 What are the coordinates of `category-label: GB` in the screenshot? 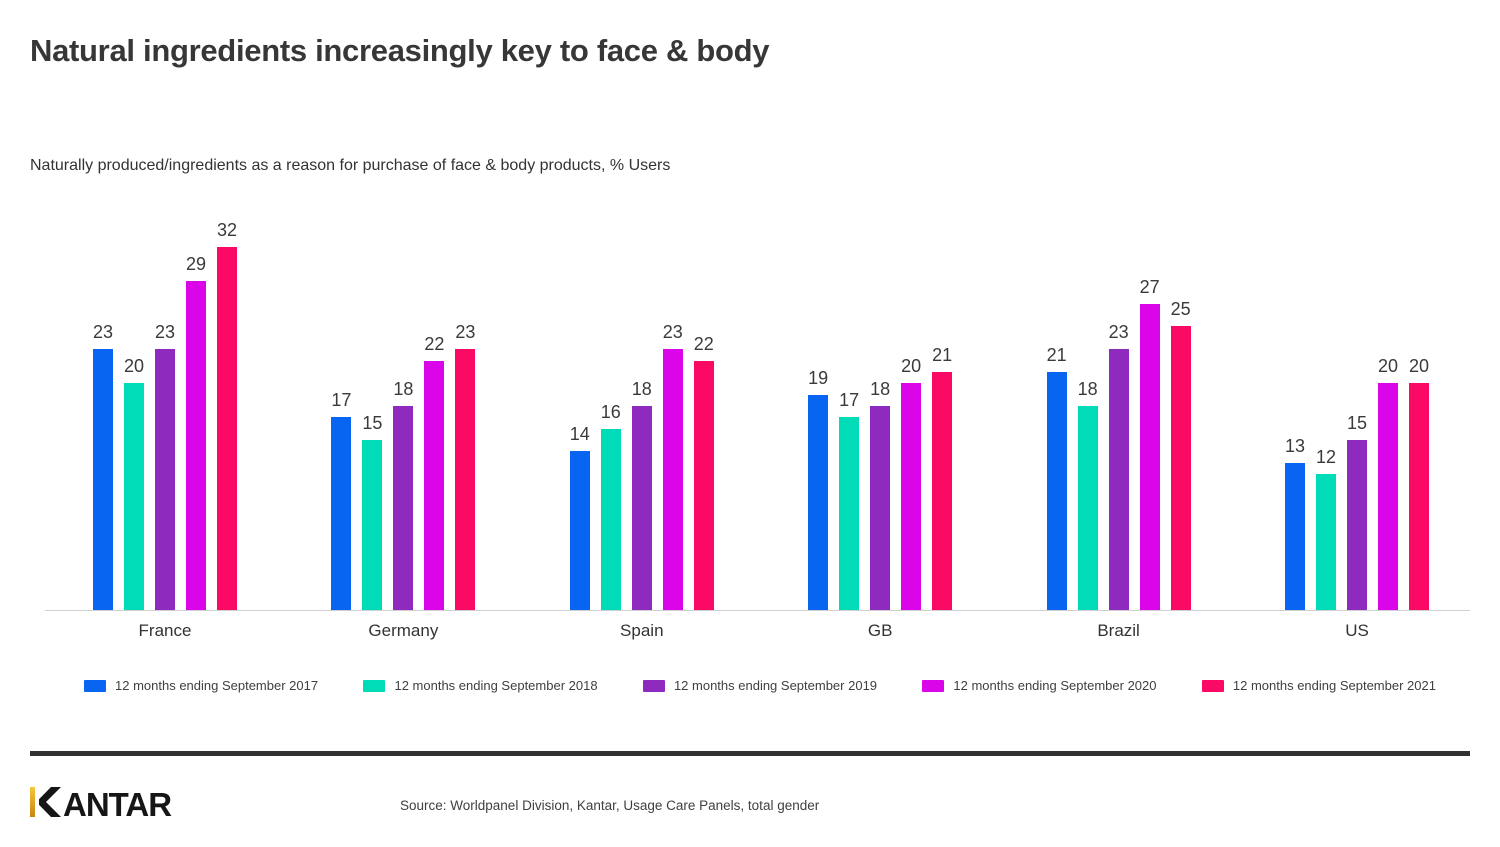 It's located at (880, 630).